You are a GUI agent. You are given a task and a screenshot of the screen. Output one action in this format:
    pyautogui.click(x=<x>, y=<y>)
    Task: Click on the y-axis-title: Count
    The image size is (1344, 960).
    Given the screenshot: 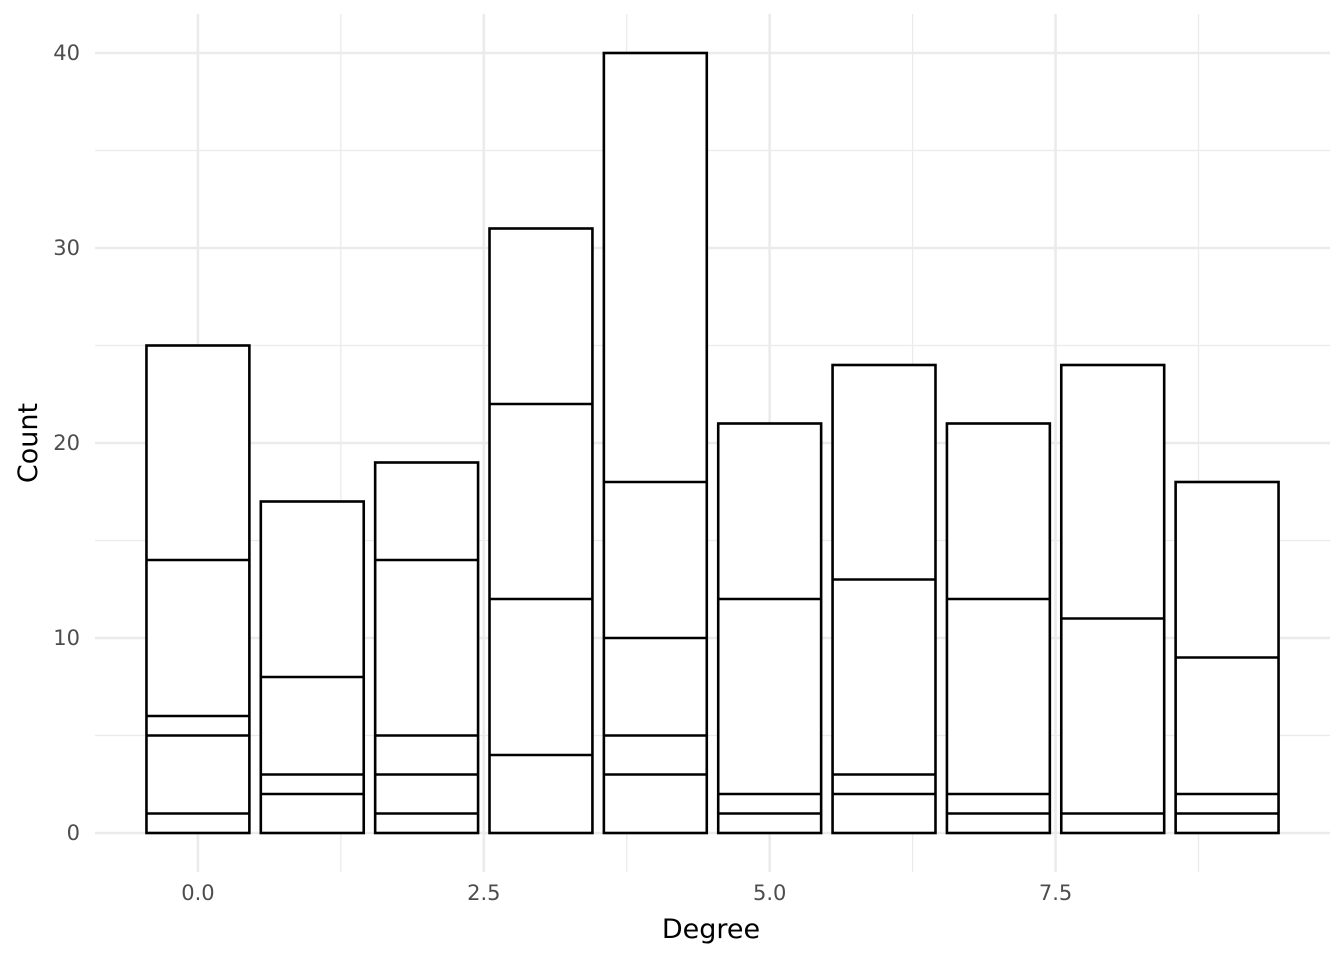 What is the action you would take?
    pyautogui.click(x=28, y=443)
    